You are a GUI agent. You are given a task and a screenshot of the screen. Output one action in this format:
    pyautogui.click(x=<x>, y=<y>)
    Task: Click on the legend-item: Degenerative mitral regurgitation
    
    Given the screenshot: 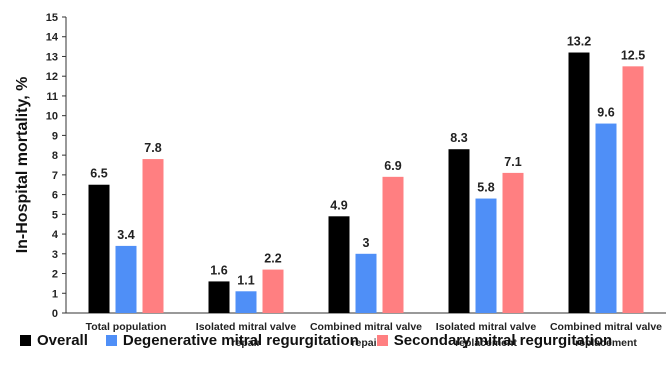 What is the action you would take?
    pyautogui.click(x=232, y=340)
    